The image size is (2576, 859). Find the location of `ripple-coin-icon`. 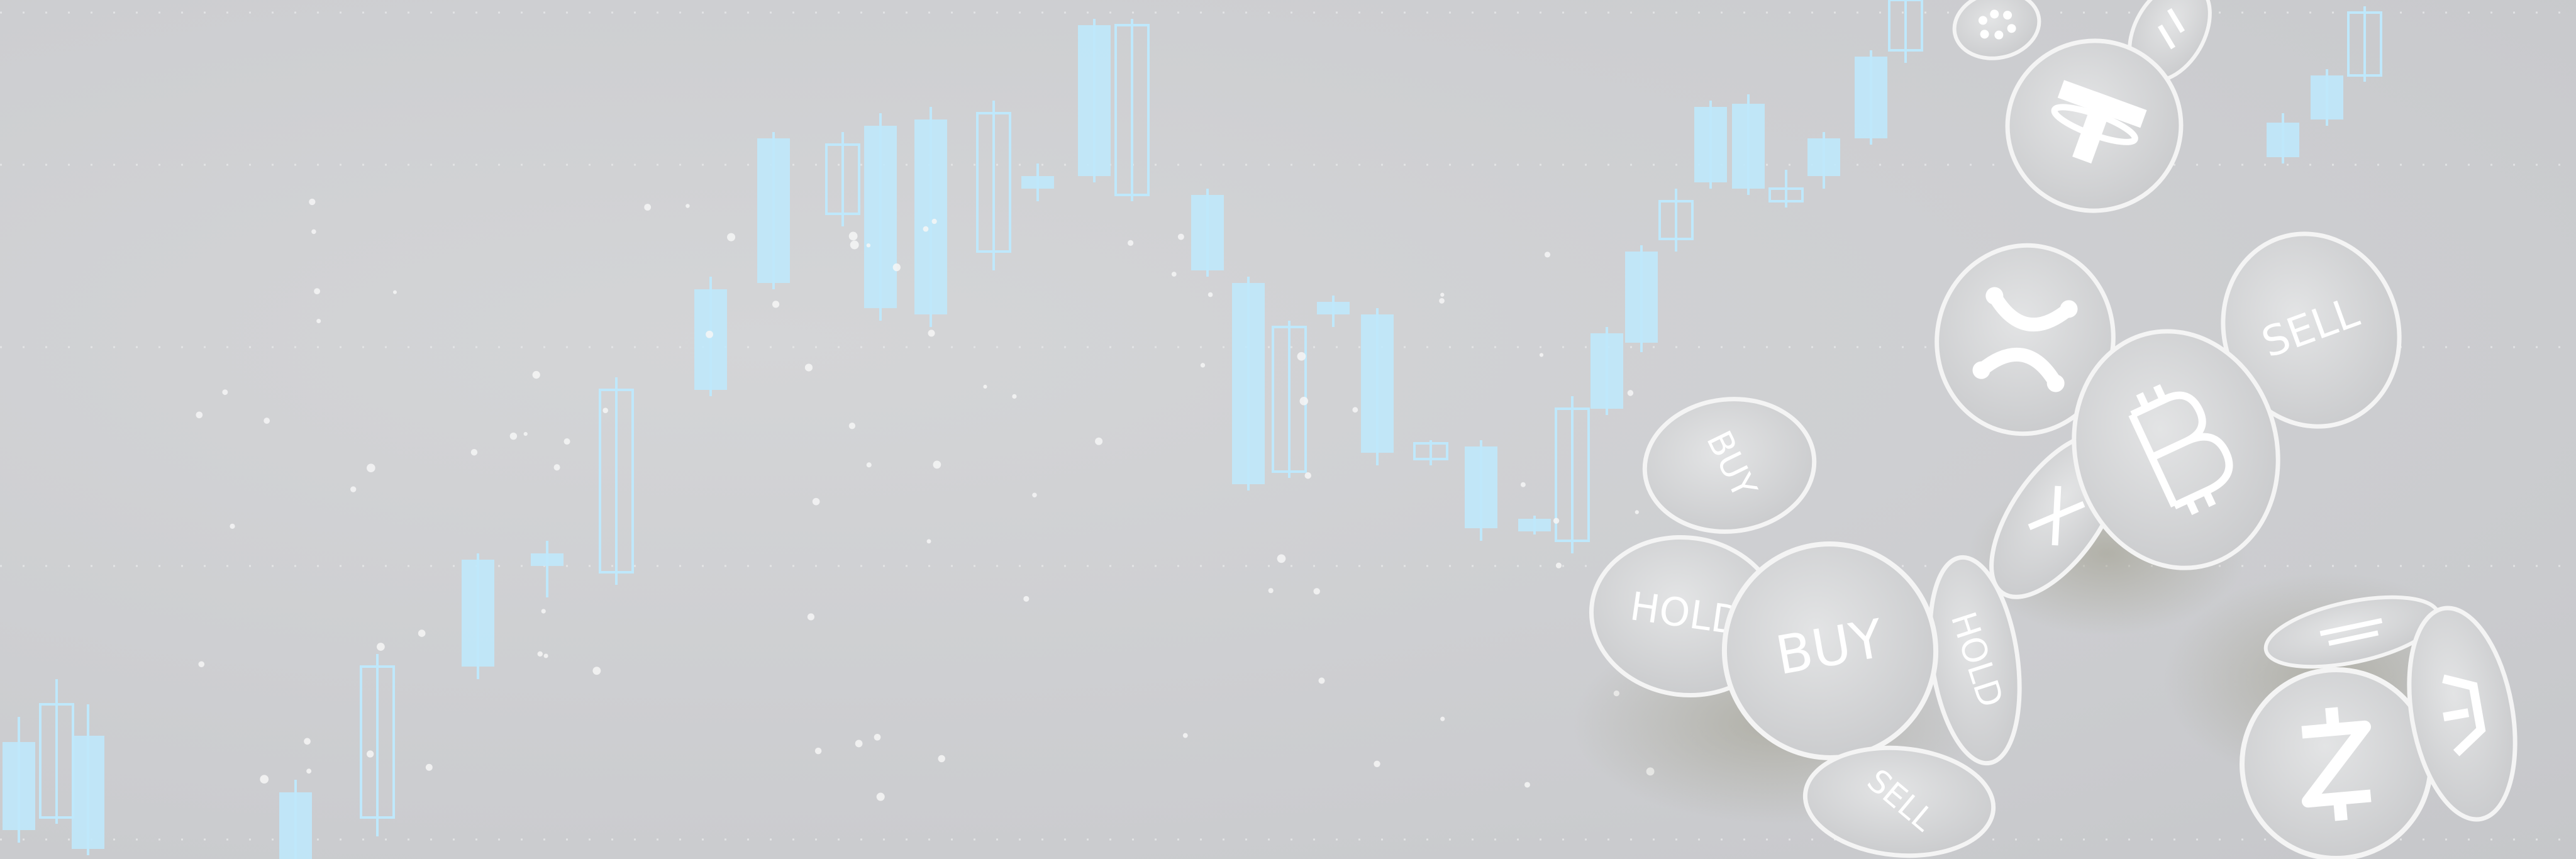

ripple-coin-icon is located at coordinates (2025, 339).